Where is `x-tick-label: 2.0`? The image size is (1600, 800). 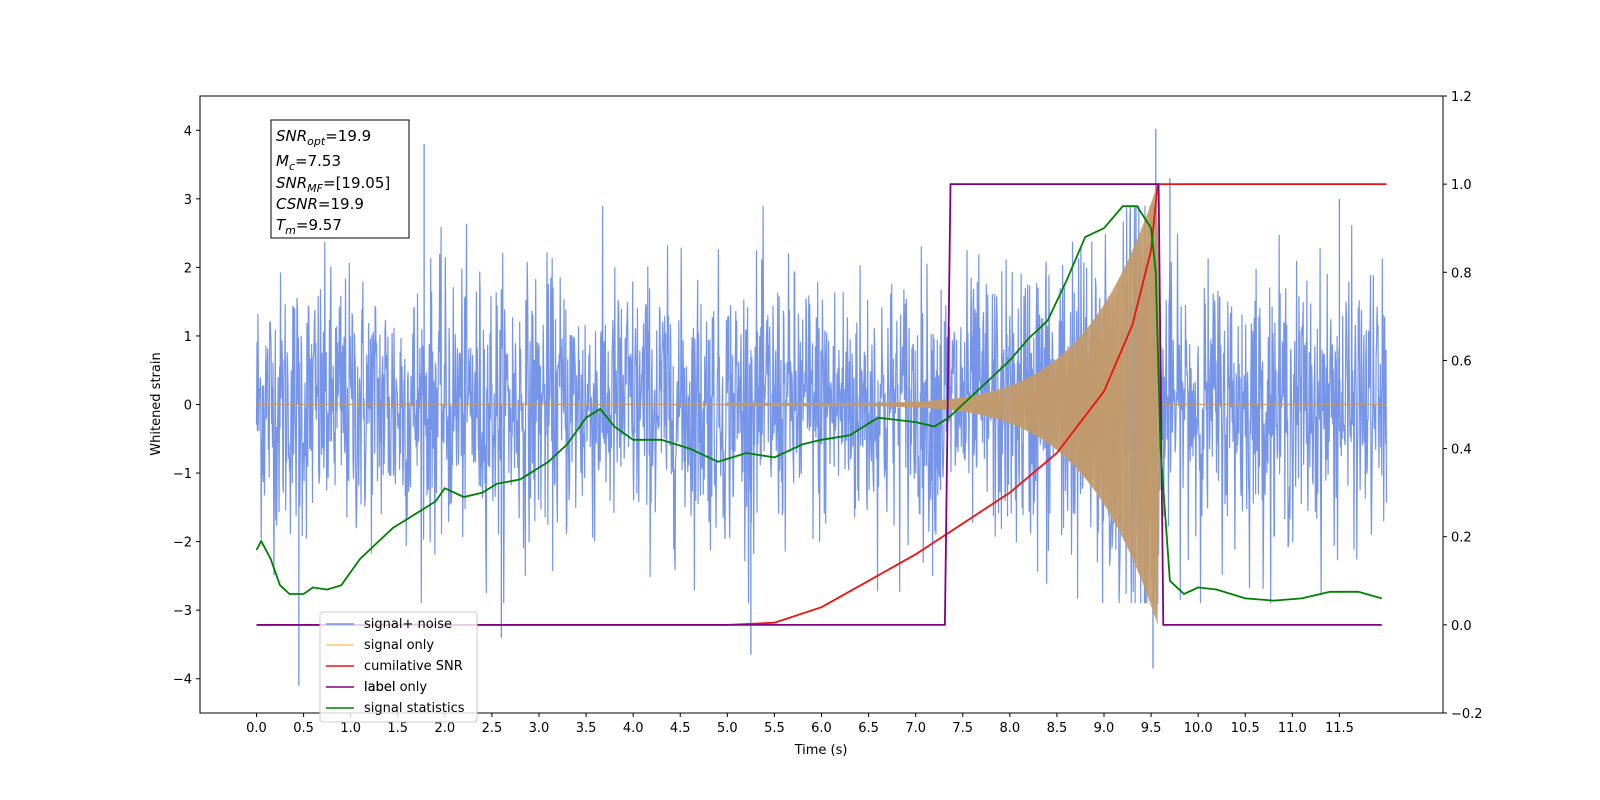 x-tick-label: 2.0 is located at coordinates (444, 728).